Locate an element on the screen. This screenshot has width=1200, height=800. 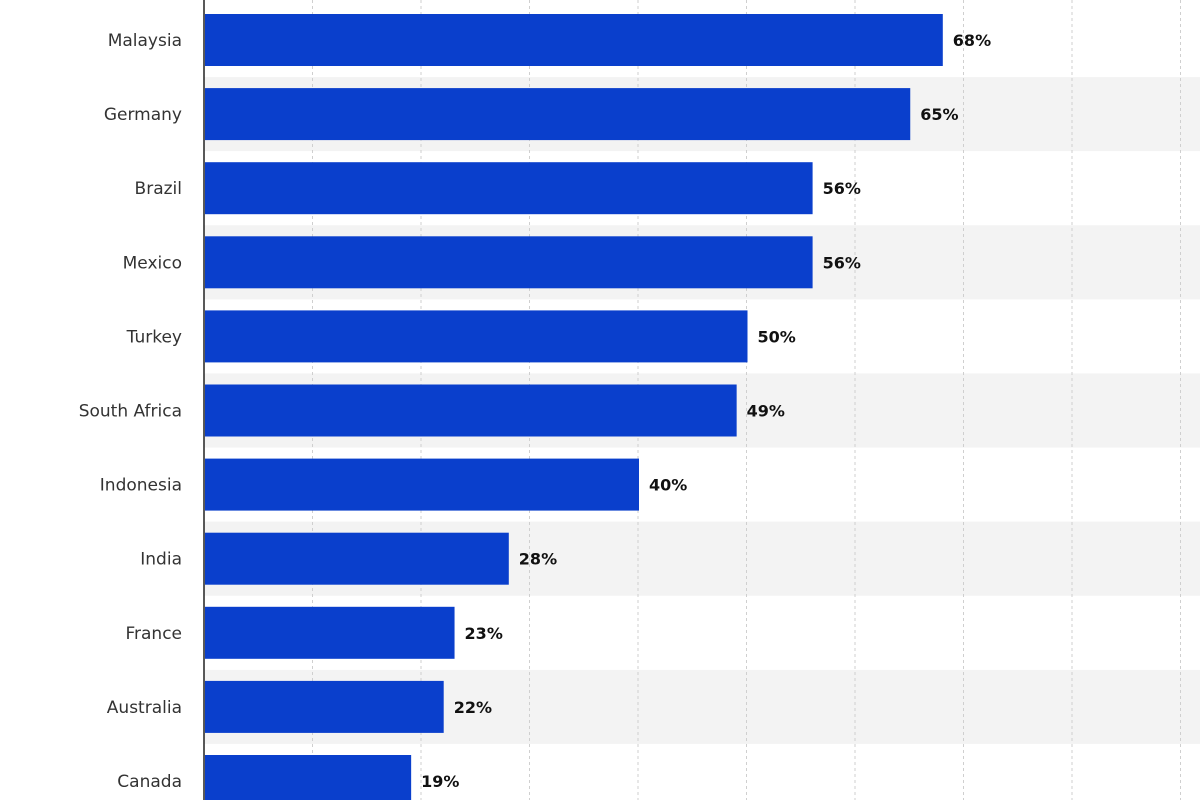
value-label: 23% is located at coordinates (484, 633).